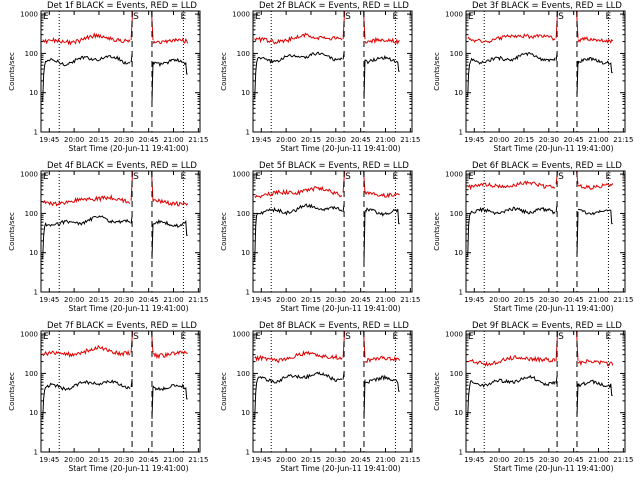  What do you see at coordinates (547, 326) in the screenshot?
I see `panel-title: Det 9f BLACK = Events, RED = LLD` at bounding box center [547, 326].